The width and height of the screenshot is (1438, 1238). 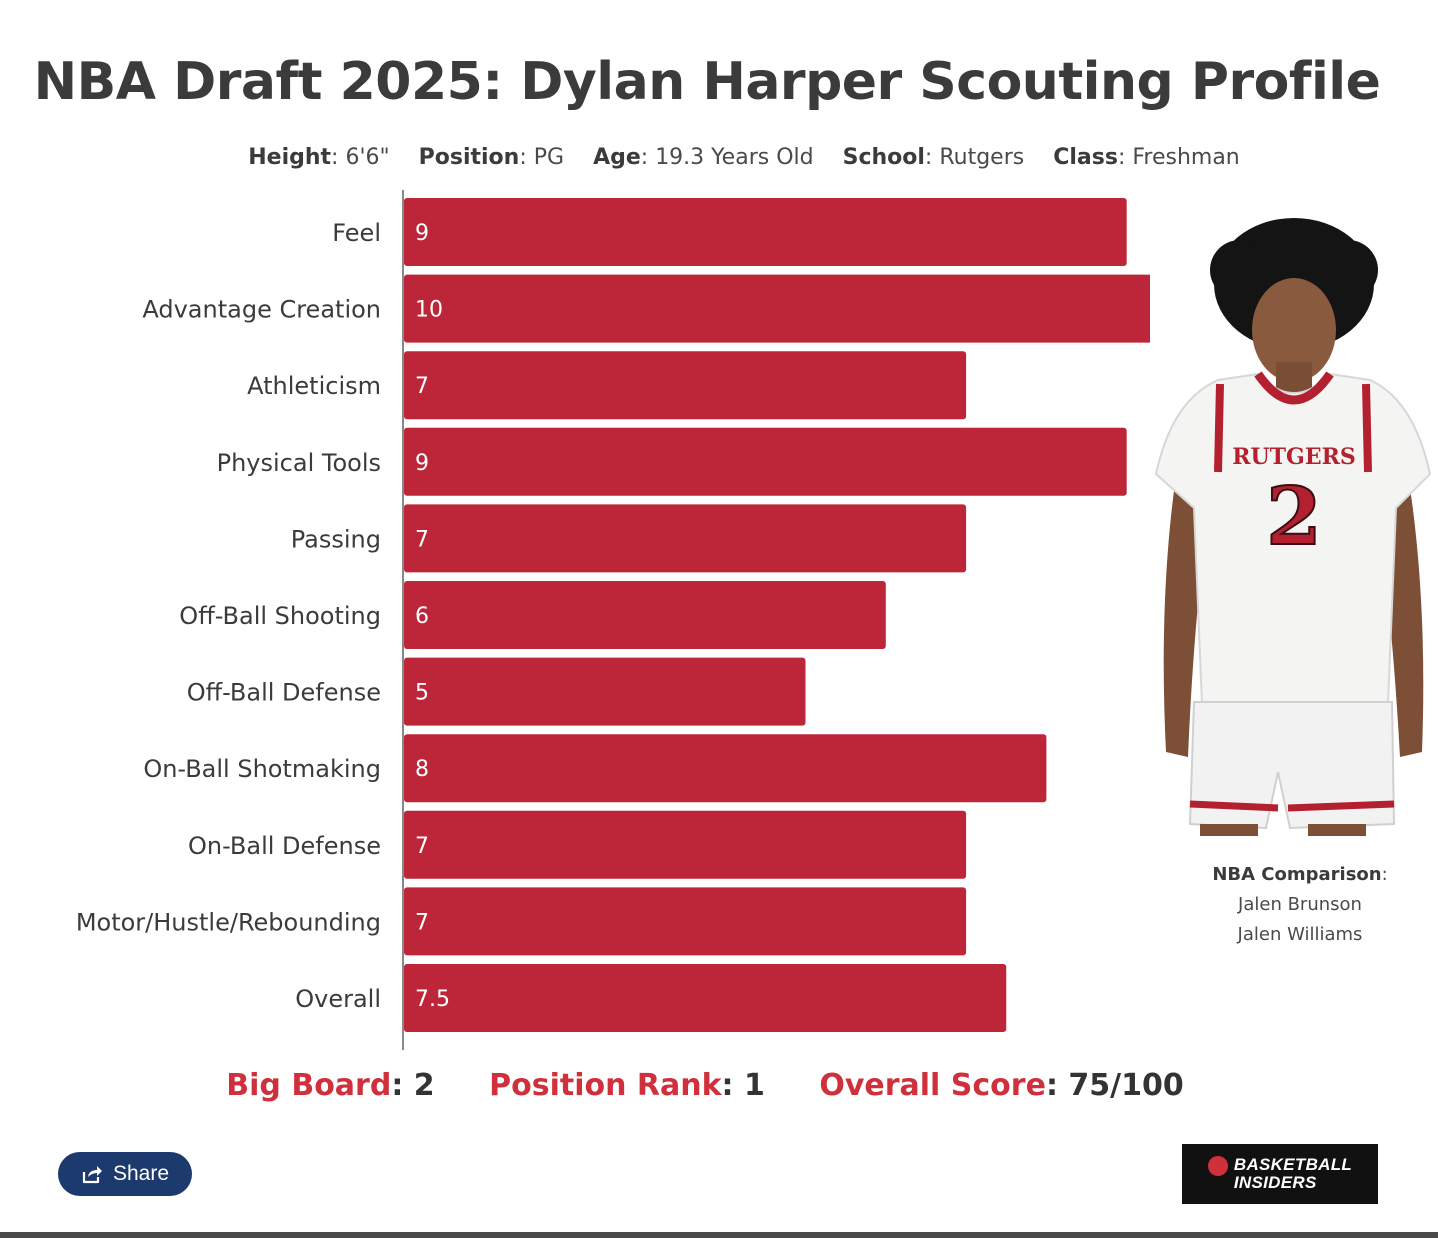 What do you see at coordinates (1275, 1182) in the screenshot?
I see `logo-line-2: INSIDERS` at bounding box center [1275, 1182].